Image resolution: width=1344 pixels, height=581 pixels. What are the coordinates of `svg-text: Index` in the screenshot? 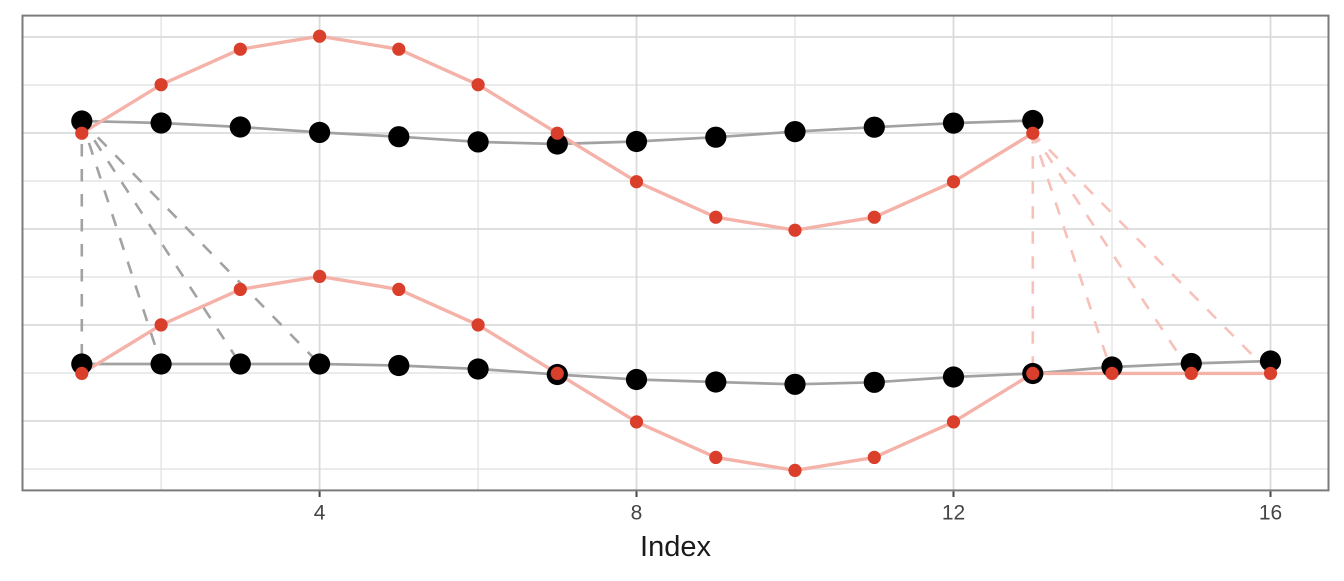 It's located at (675, 547).